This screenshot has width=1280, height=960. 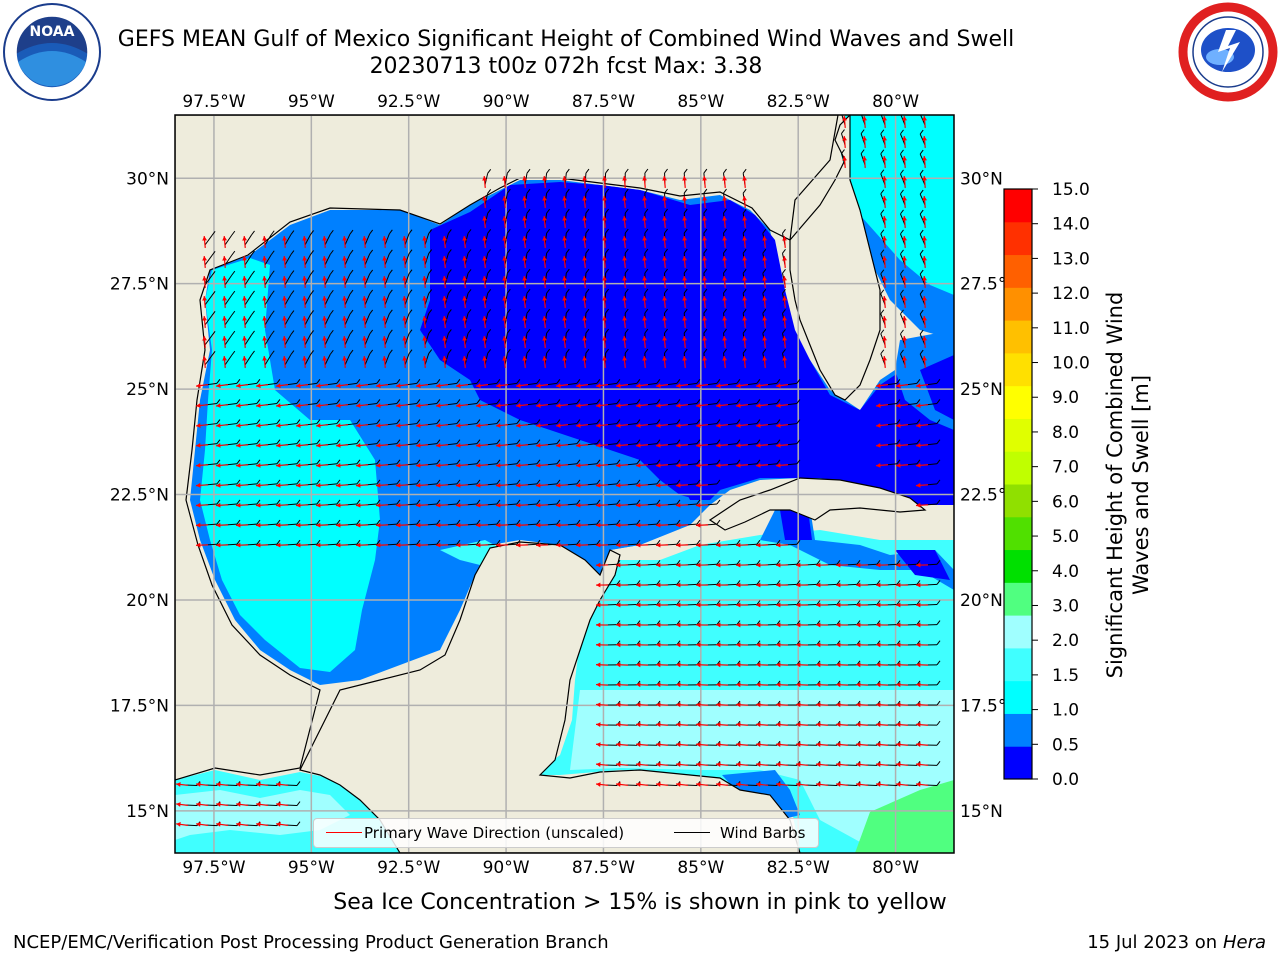 What do you see at coordinates (700, 868) in the screenshot?
I see `lon-tick-label-bottom: 85°W` at bounding box center [700, 868].